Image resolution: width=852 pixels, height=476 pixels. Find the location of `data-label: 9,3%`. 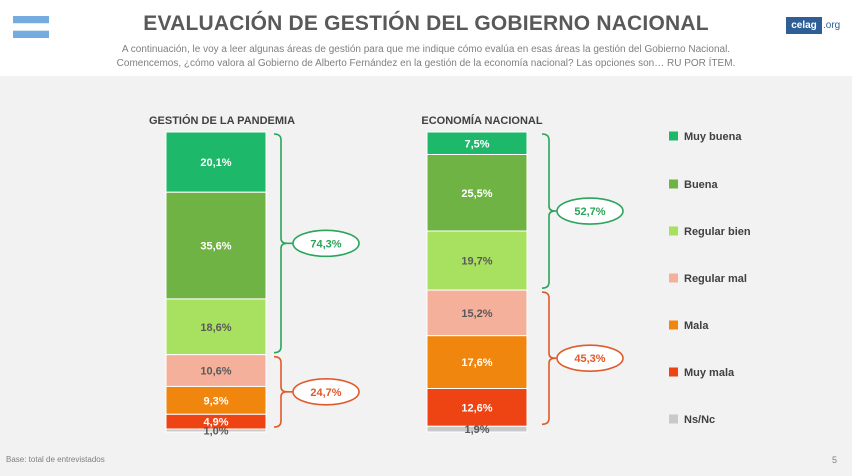

data-label: 9,3% is located at coordinates (215, 401).